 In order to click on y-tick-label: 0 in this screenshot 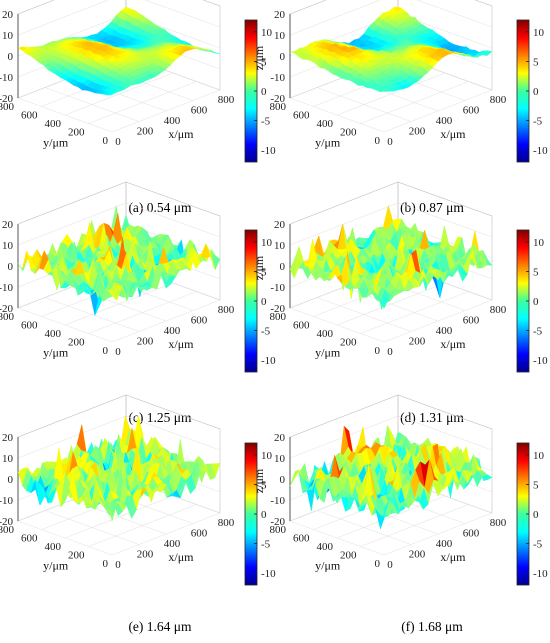, I will do `click(378, 564)`.